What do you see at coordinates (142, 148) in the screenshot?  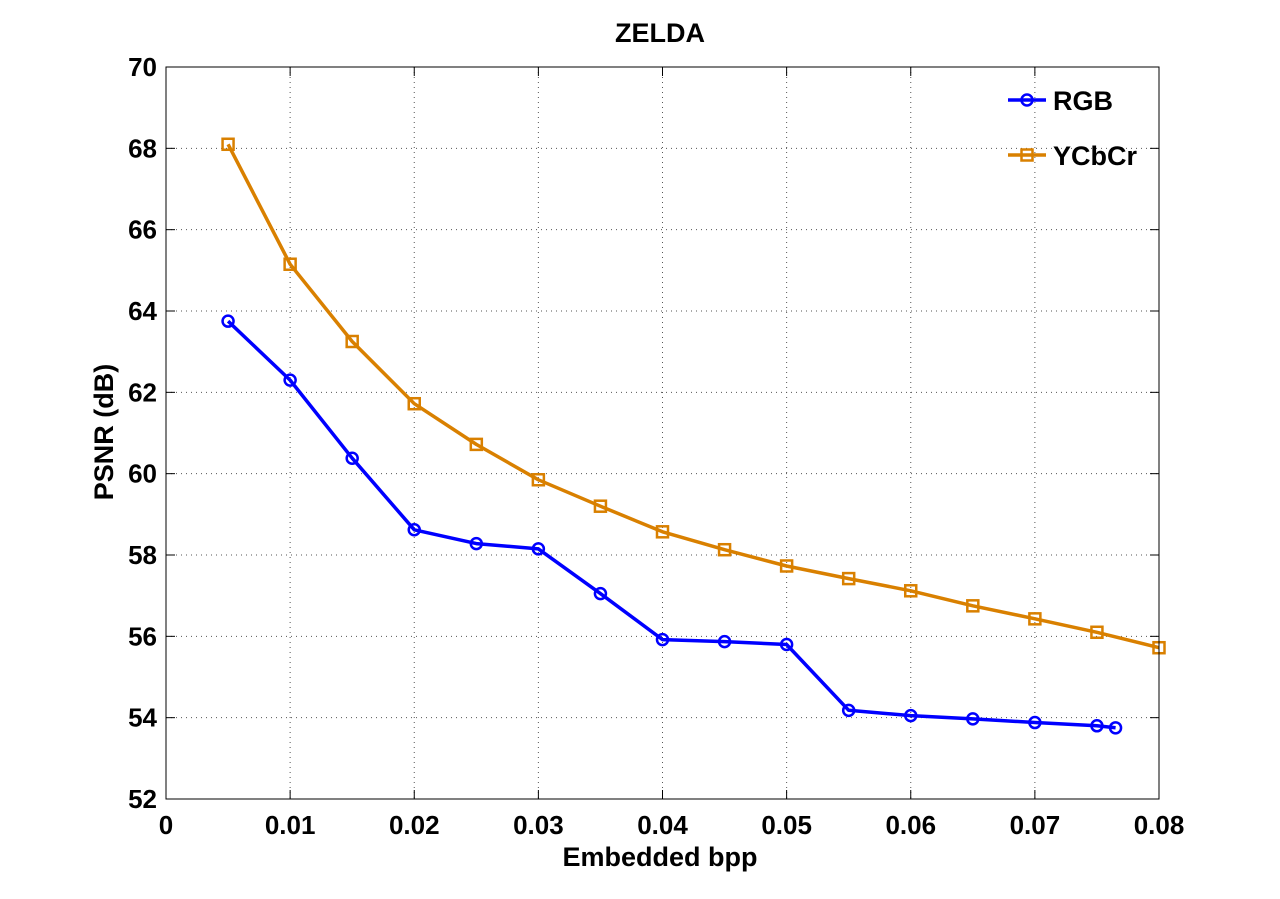 I see `y-tick-label: 68` at bounding box center [142, 148].